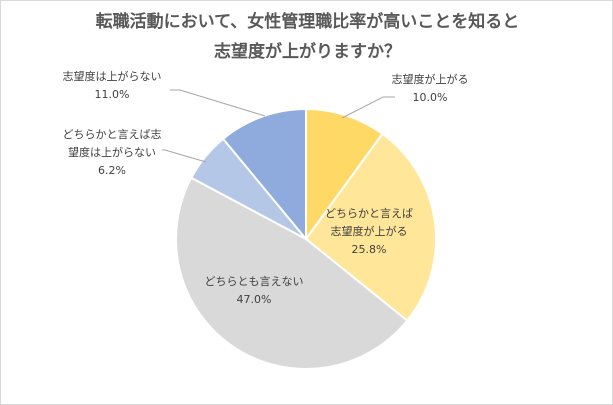 This screenshot has width=613, height=405. I want to click on slice-category-label-4: 望度は上がらない, so click(112, 152).